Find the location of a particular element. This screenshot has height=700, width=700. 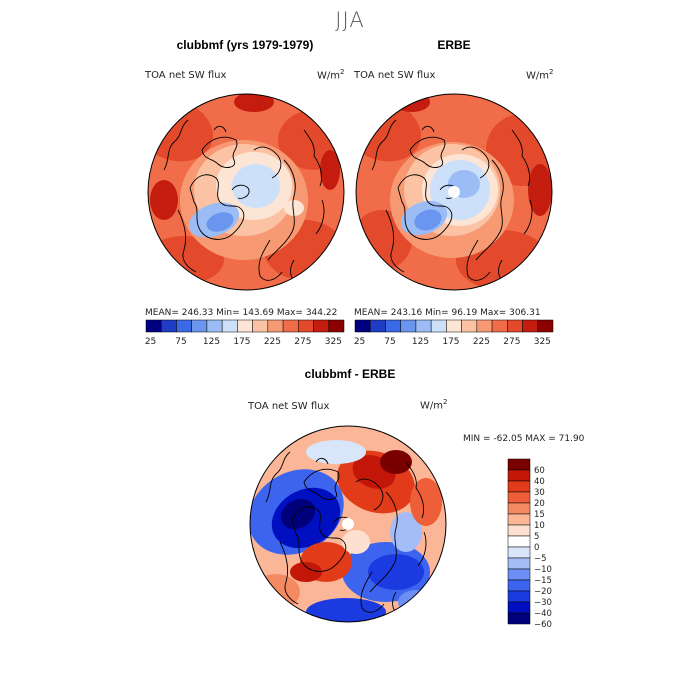

panel1-stats: MEAN= 246.33 Min= 143.69 Max= 344.22 is located at coordinates (241, 313).